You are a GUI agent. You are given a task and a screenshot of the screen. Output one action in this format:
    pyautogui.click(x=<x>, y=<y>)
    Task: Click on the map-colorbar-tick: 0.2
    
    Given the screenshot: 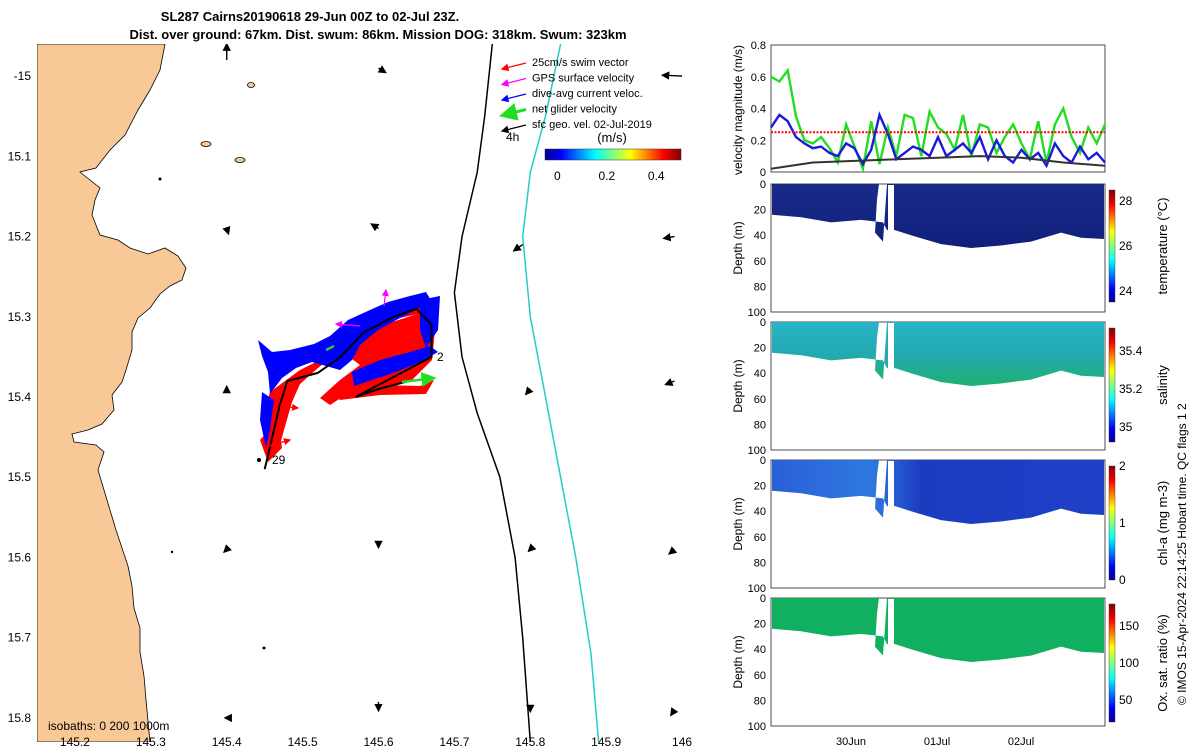 What is the action you would take?
    pyautogui.click(x=606, y=176)
    